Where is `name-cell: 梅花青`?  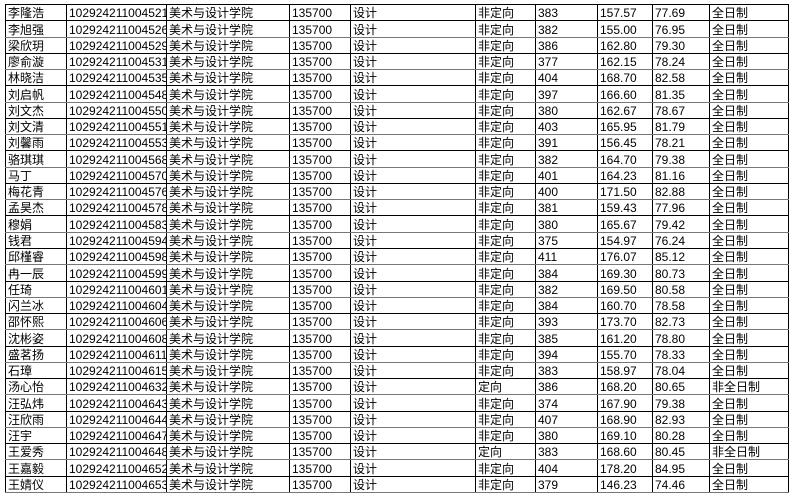
name-cell: 梅花青 is located at coordinates (36, 191).